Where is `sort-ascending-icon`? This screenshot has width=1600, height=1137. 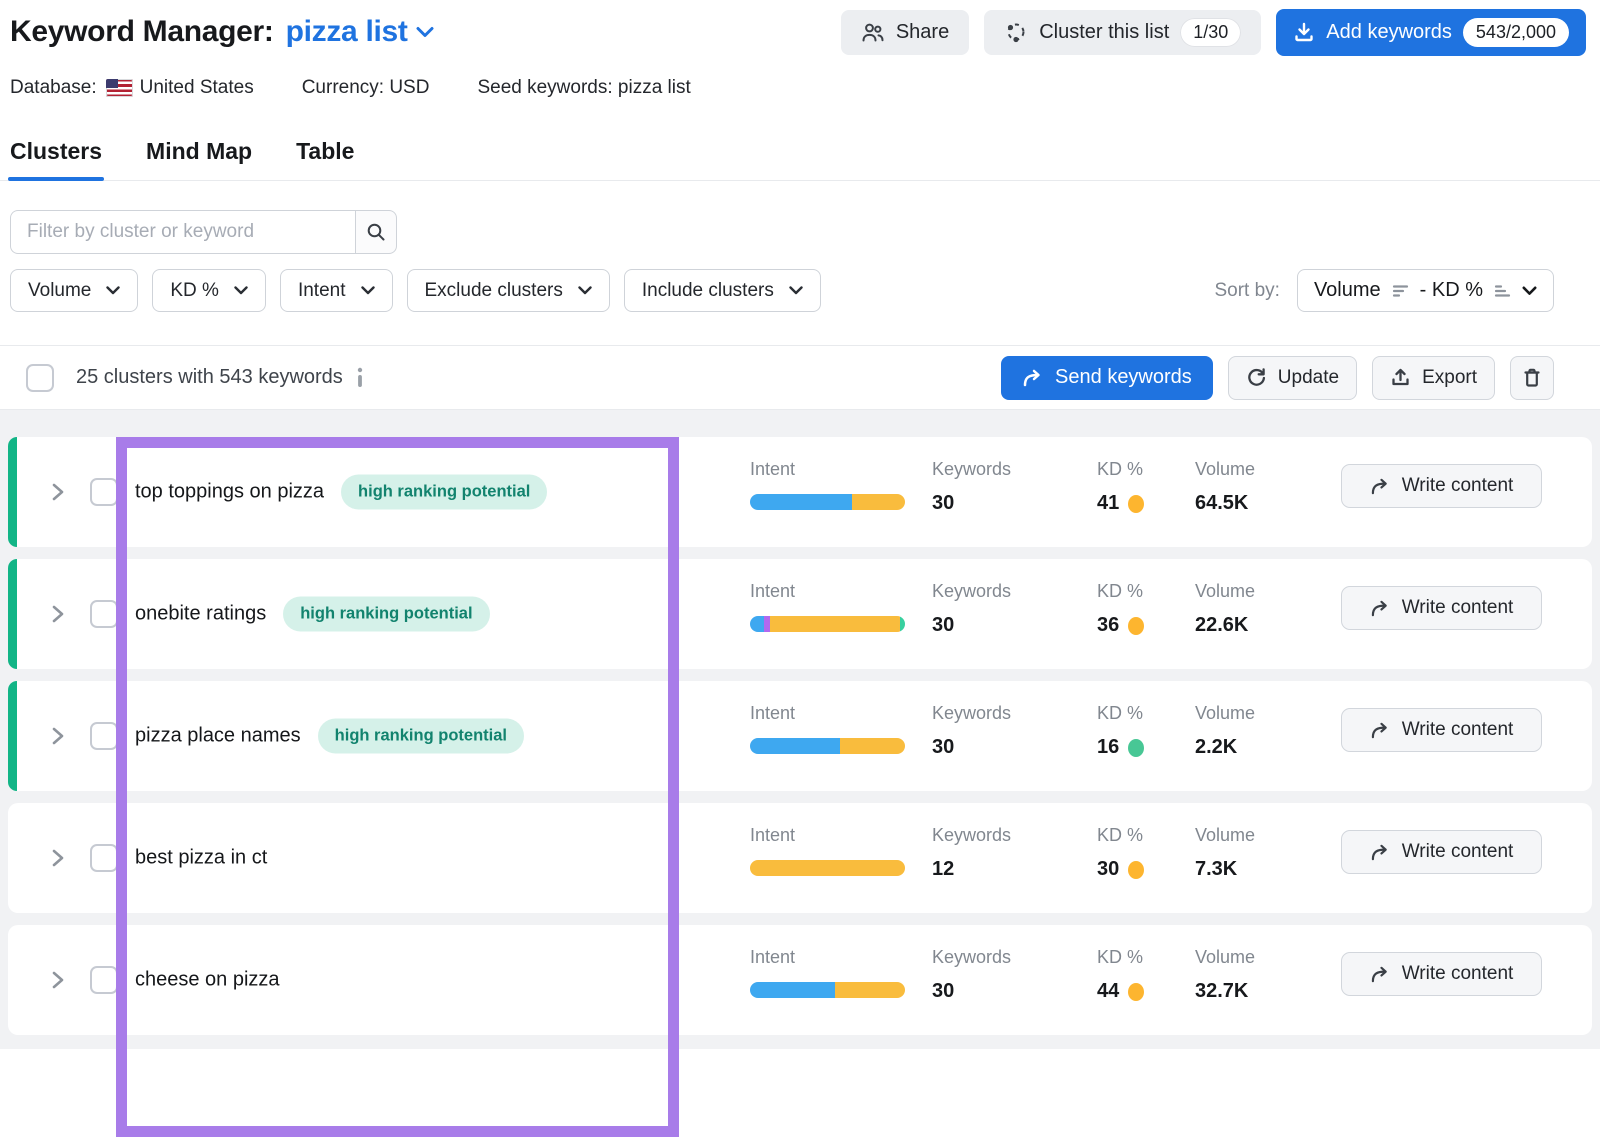
sort-ascending-icon is located at coordinates (1502, 290).